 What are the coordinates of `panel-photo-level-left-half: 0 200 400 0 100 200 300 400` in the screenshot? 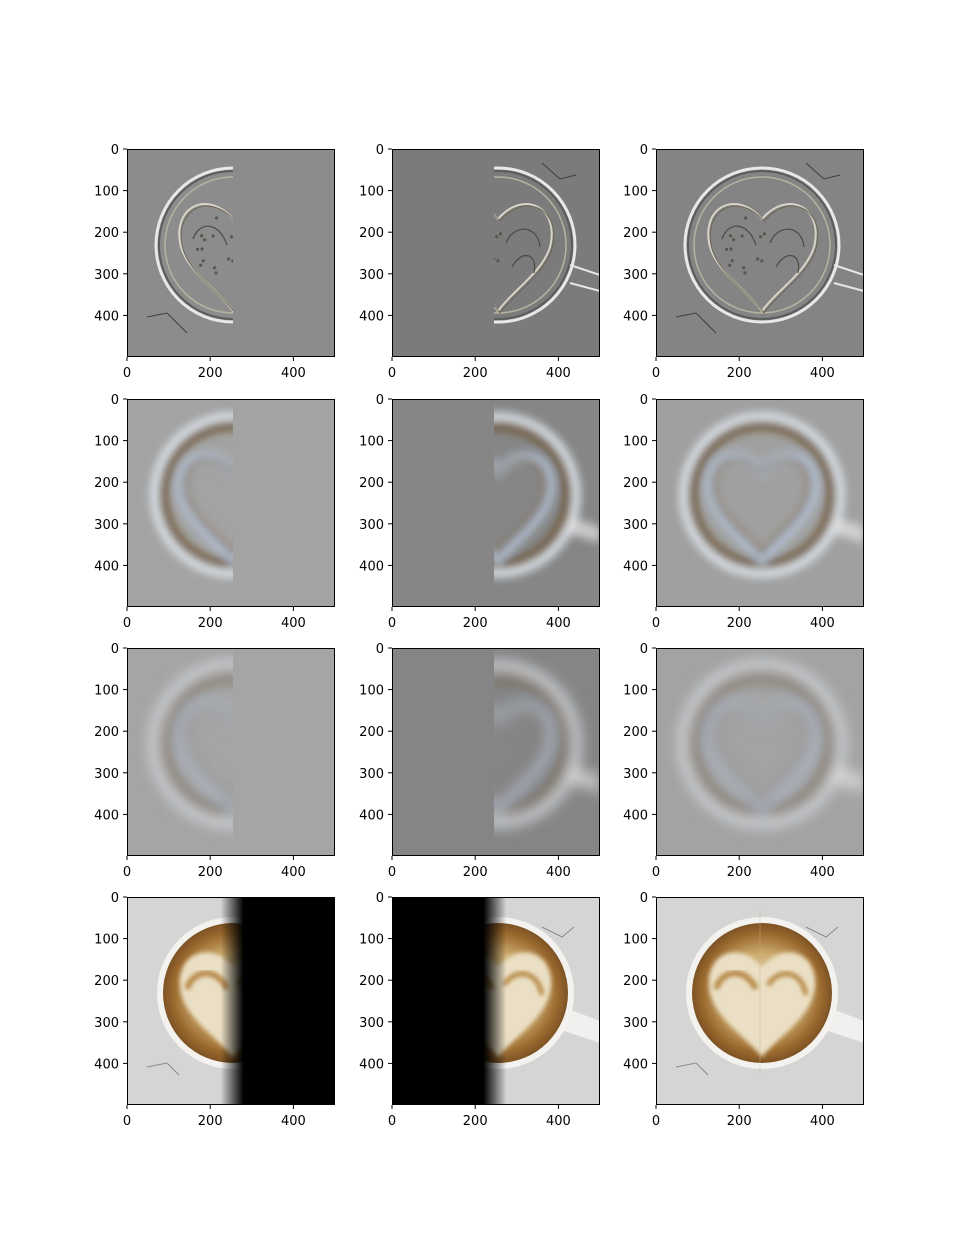 It's located at (214, 1010).